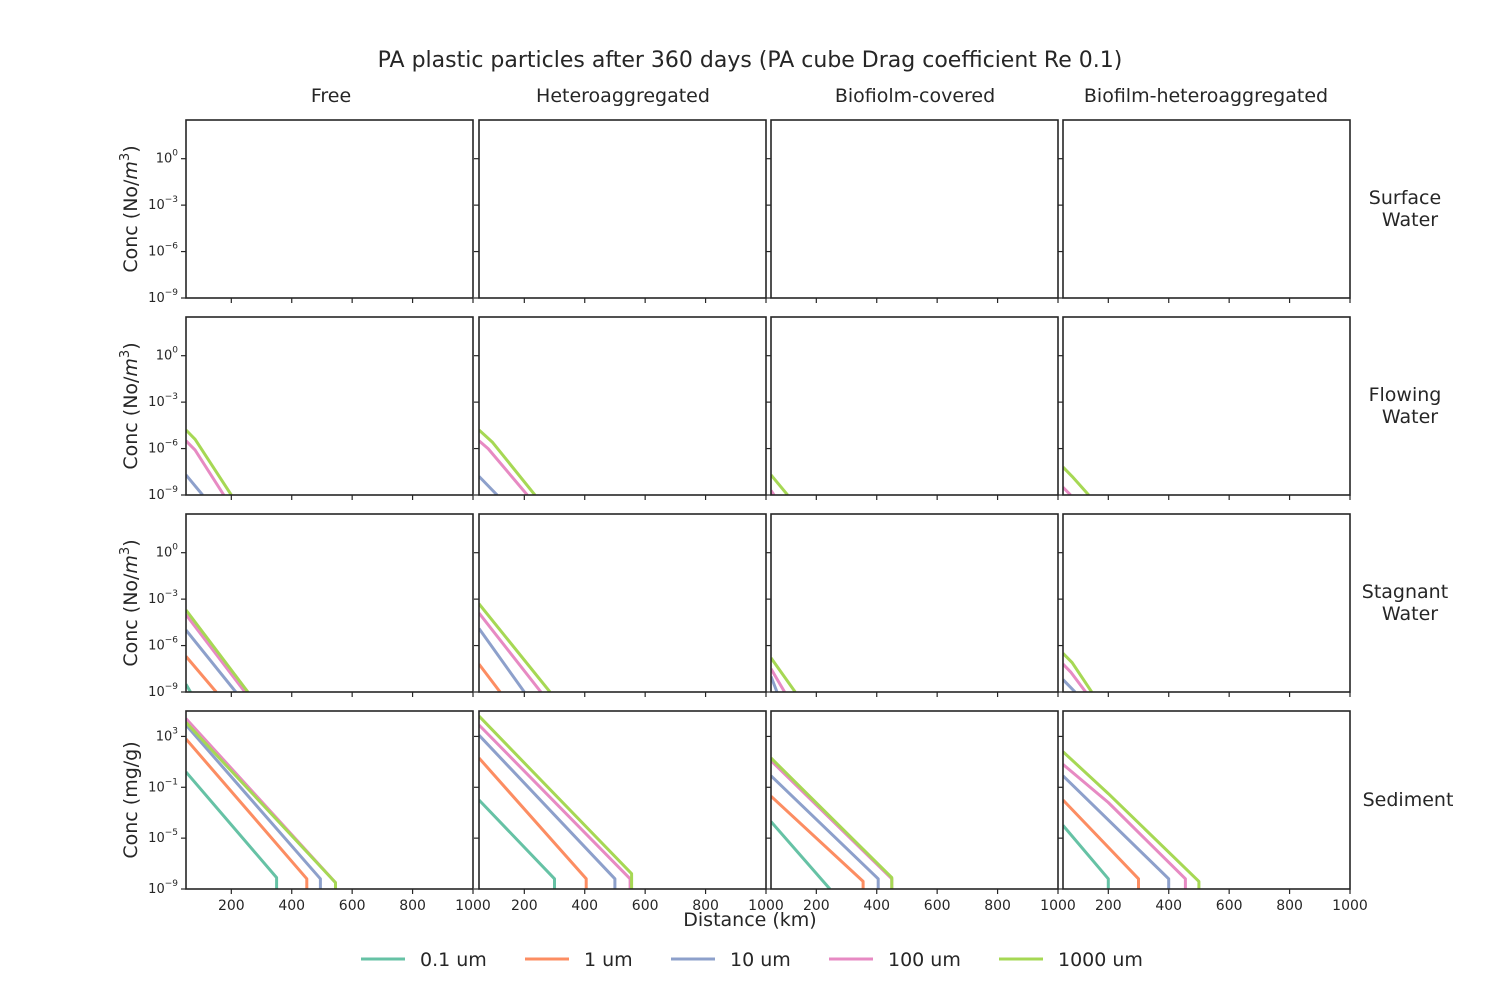  Describe the element at coordinates (453, 960) in the screenshot. I see `legend-label: 0.1 um` at that location.